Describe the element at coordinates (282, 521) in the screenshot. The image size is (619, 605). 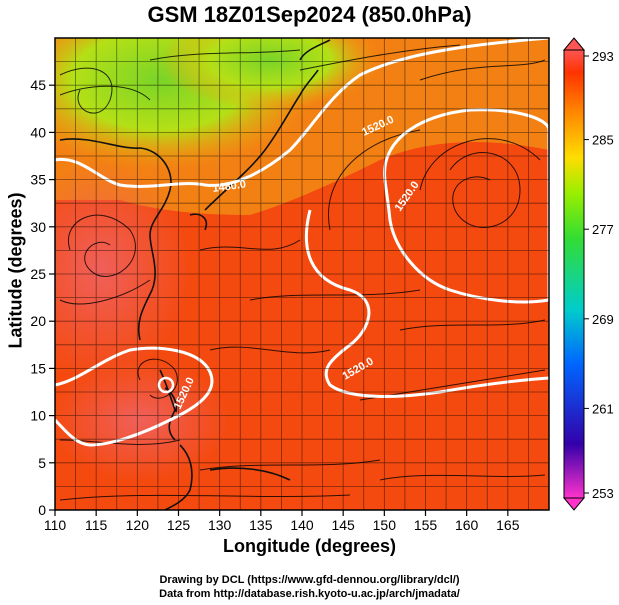
I see `x-axis-ticks: 110 115 120 125 130 135 140 145 150 155 160 165` at that location.